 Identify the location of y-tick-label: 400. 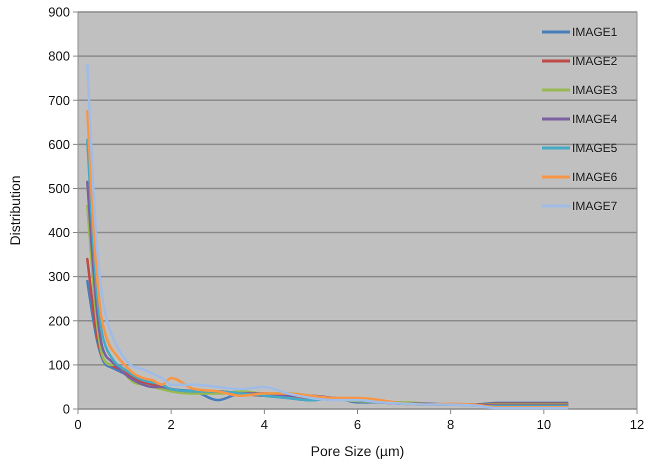
(59, 232).